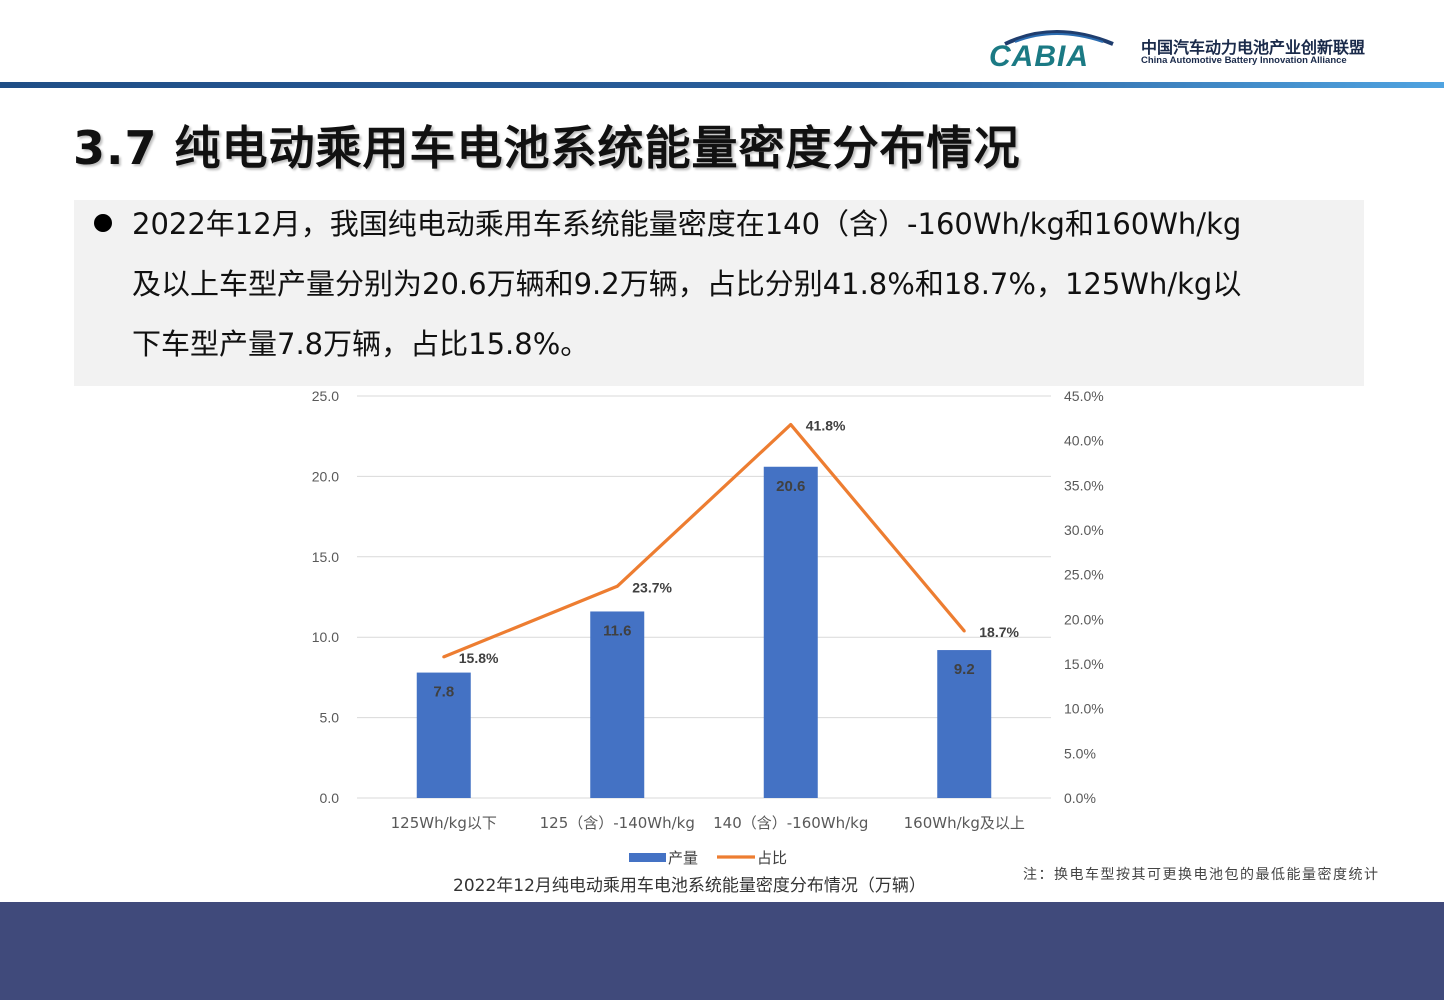  Describe the element at coordinates (1084, 530) in the screenshot. I see `right-tick-label: 30.0%` at that location.